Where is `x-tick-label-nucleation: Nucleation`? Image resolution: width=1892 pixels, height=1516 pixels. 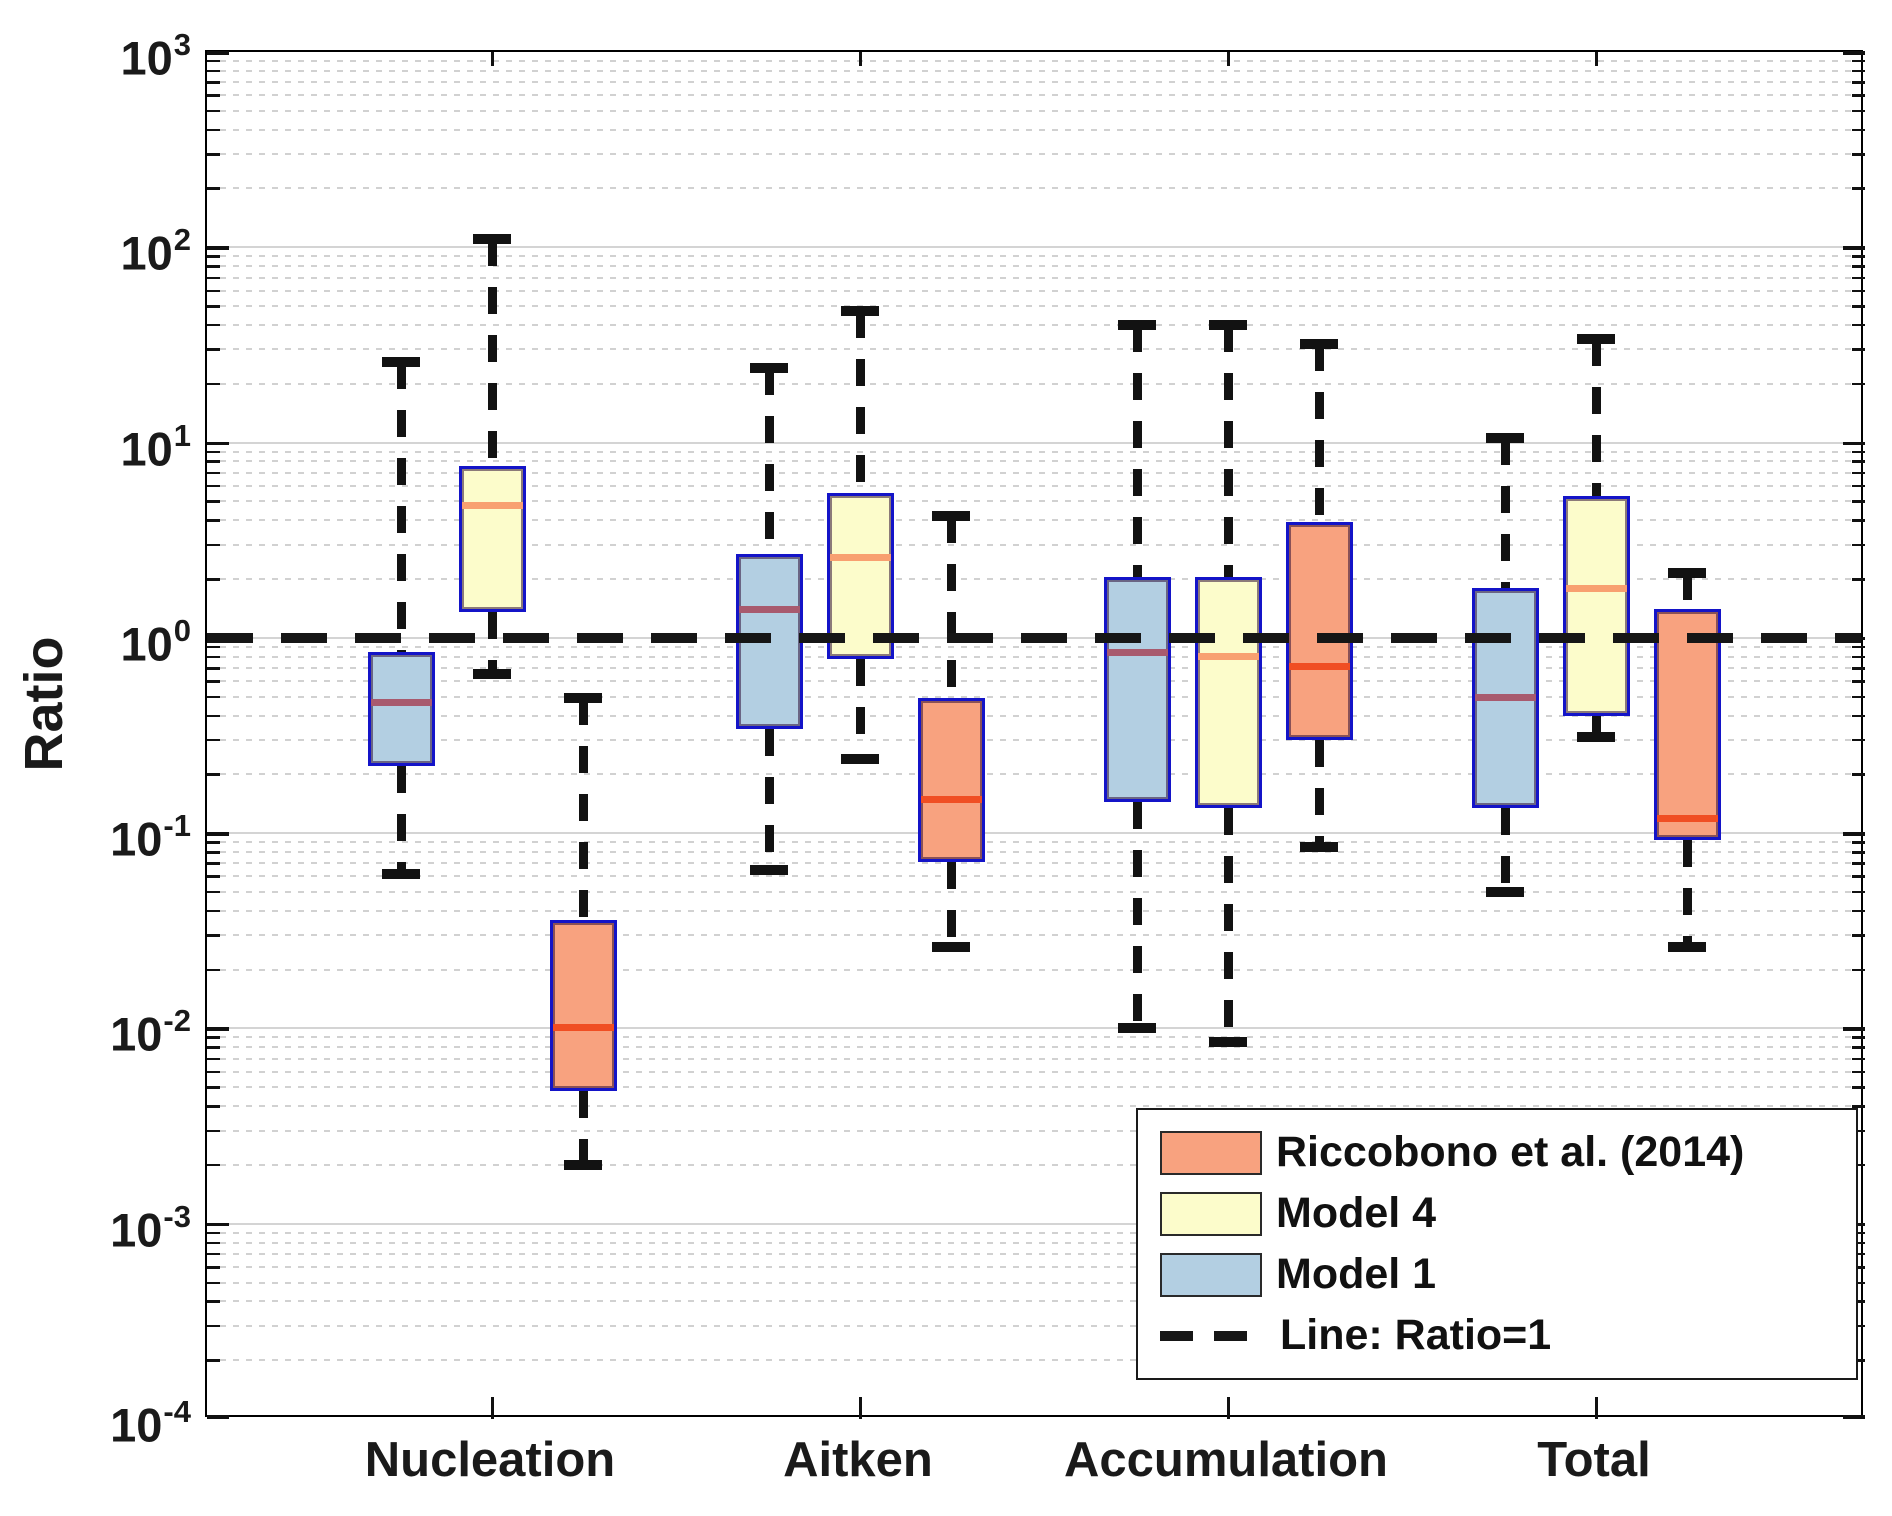 x-tick-label-nucleation: Nucleation is located at coordinates (490, 1460).